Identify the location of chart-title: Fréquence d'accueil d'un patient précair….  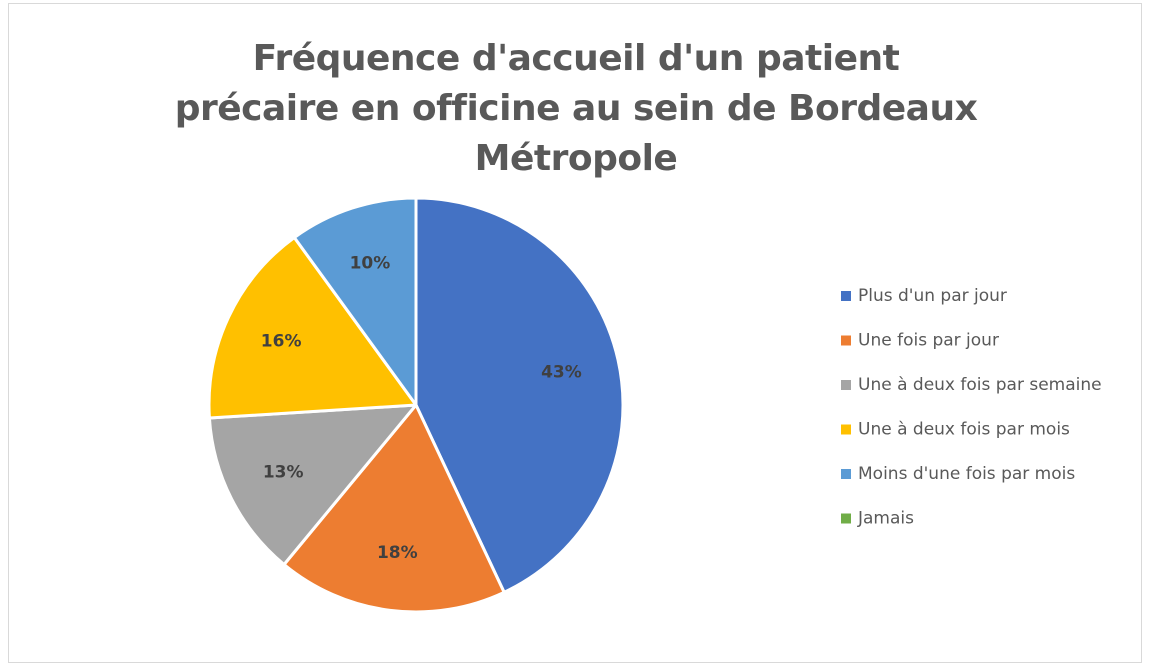
(576, 108).